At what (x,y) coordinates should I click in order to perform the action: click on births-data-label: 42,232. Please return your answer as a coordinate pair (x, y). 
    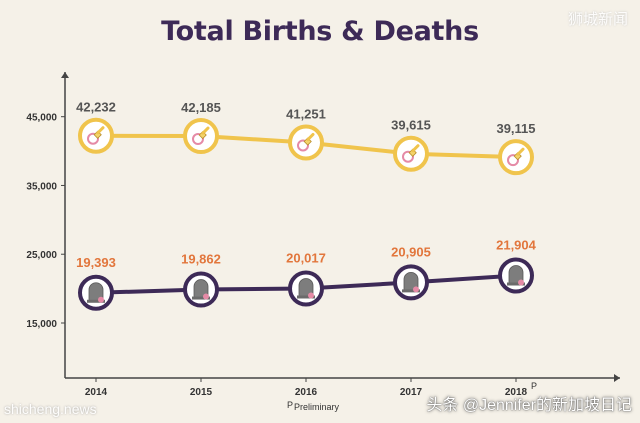
    Looking at the image, I should click on (96, 107).